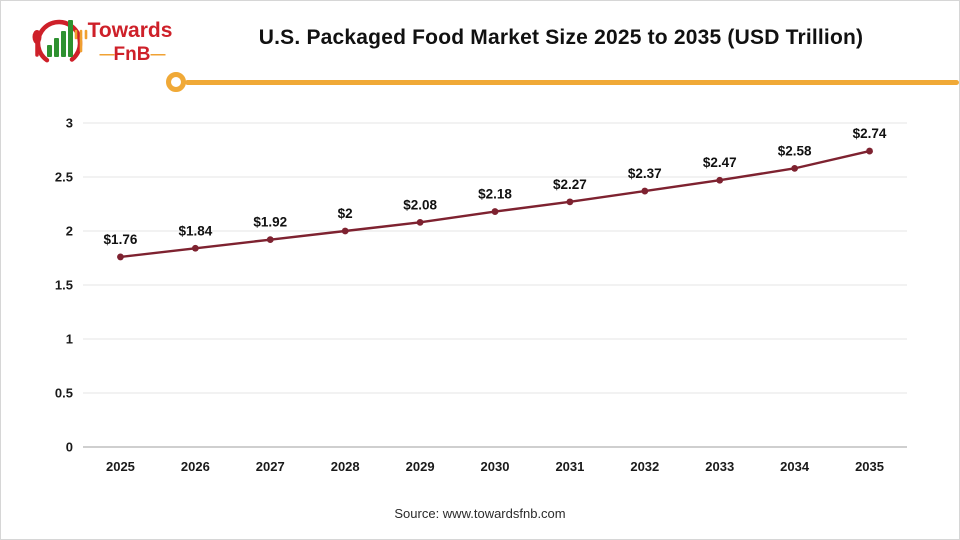 The width and height of the screenshot is (960, 540). I want to click on data-point-label: $2.08, so click(420, 204).